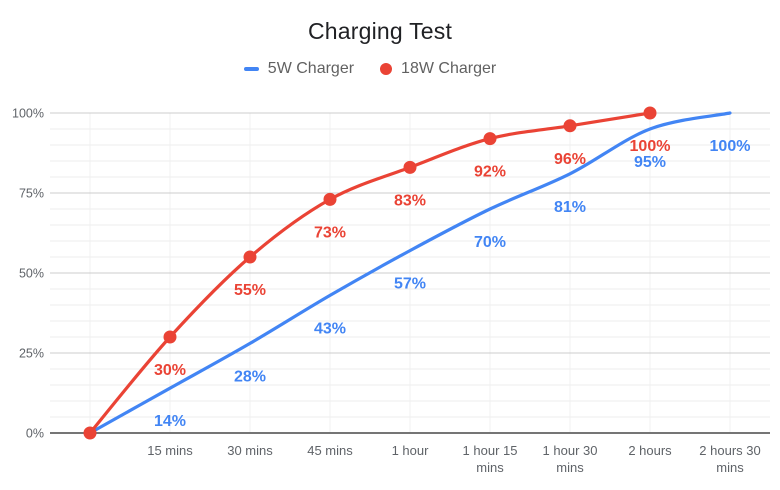  Describe the element at coordinates (31, 194) in the screenshot. I see `svg-text: 75%` at that location.